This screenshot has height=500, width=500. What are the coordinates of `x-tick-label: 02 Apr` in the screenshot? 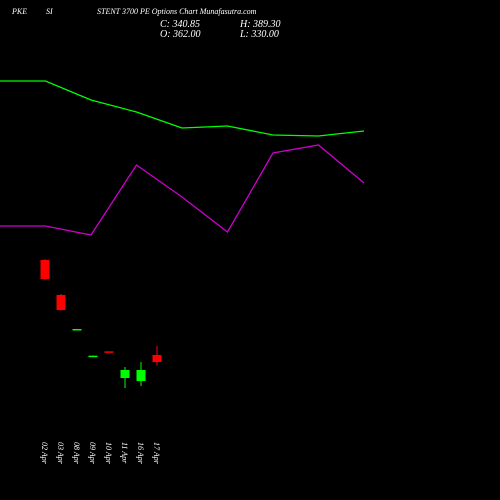 It's located at (44, 453).